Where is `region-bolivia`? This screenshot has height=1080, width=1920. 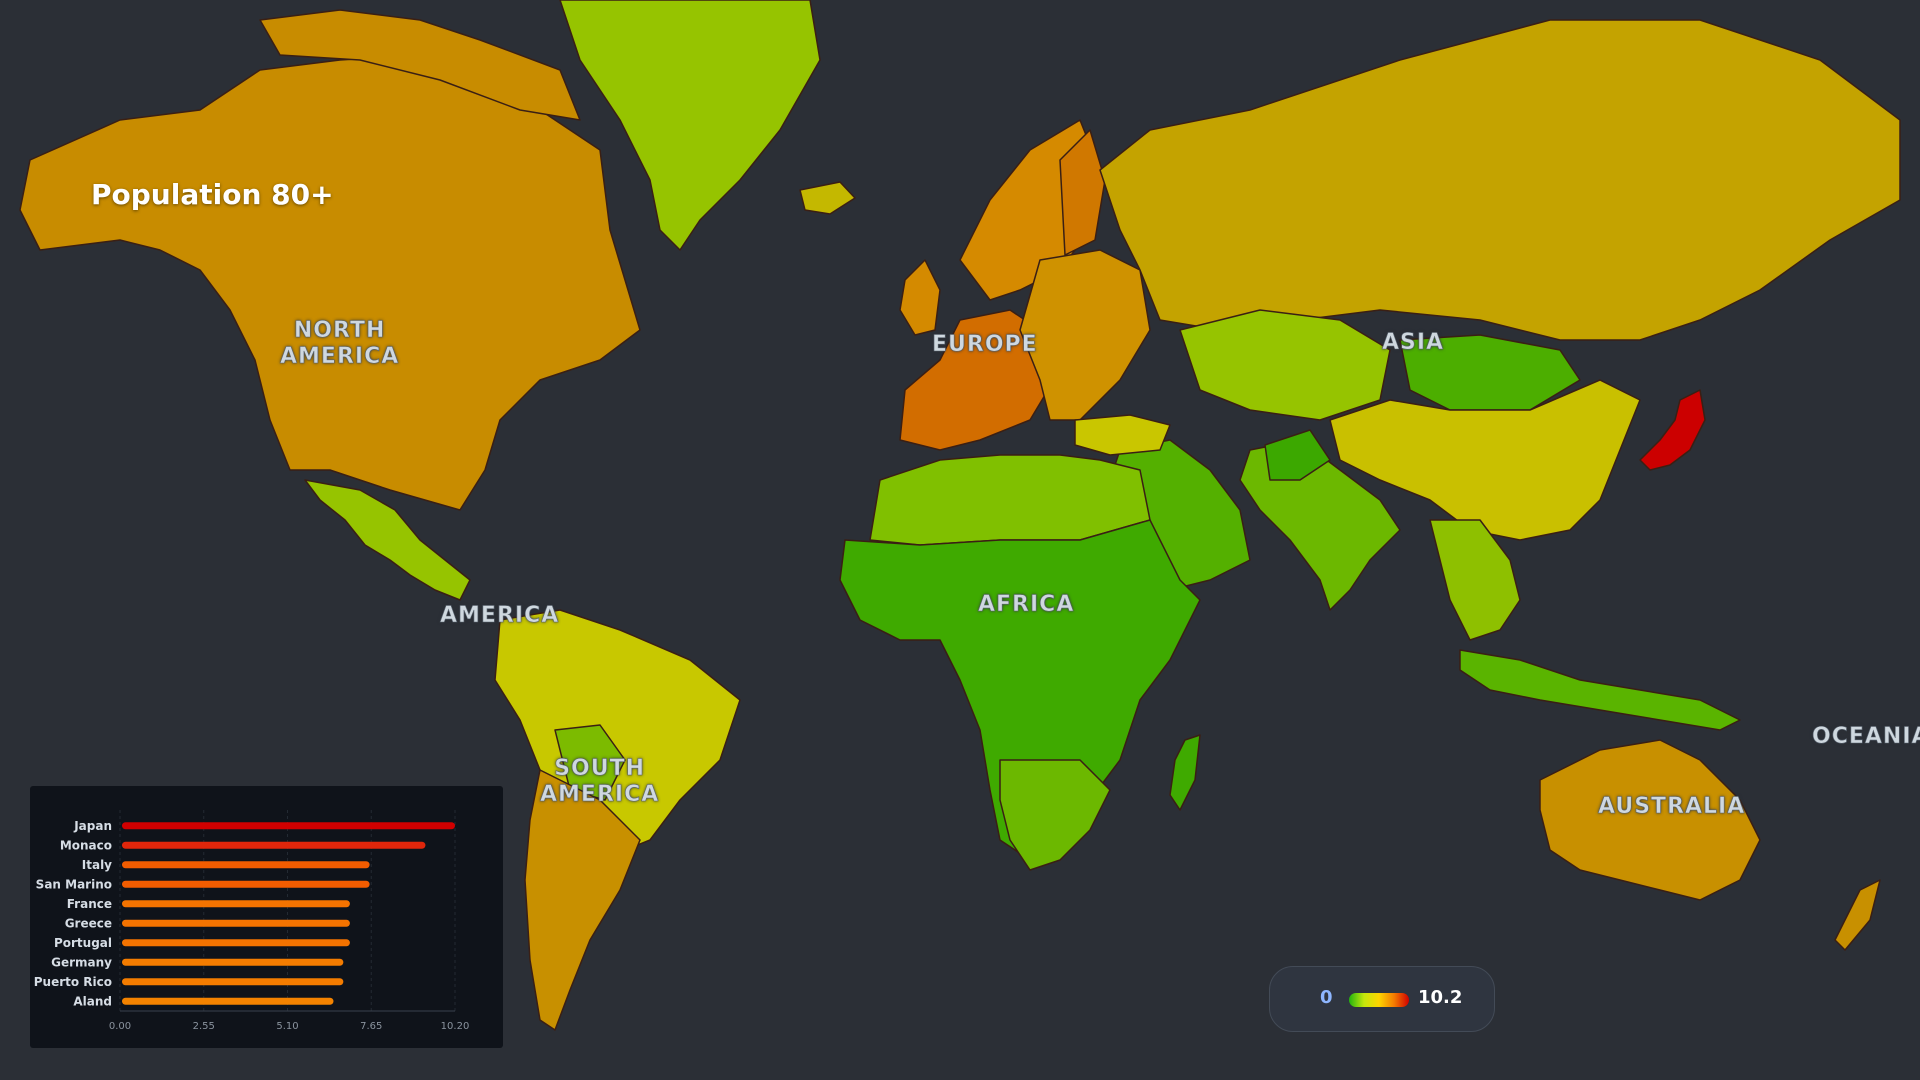 region-bolivia is located at coordinates (590, 762).